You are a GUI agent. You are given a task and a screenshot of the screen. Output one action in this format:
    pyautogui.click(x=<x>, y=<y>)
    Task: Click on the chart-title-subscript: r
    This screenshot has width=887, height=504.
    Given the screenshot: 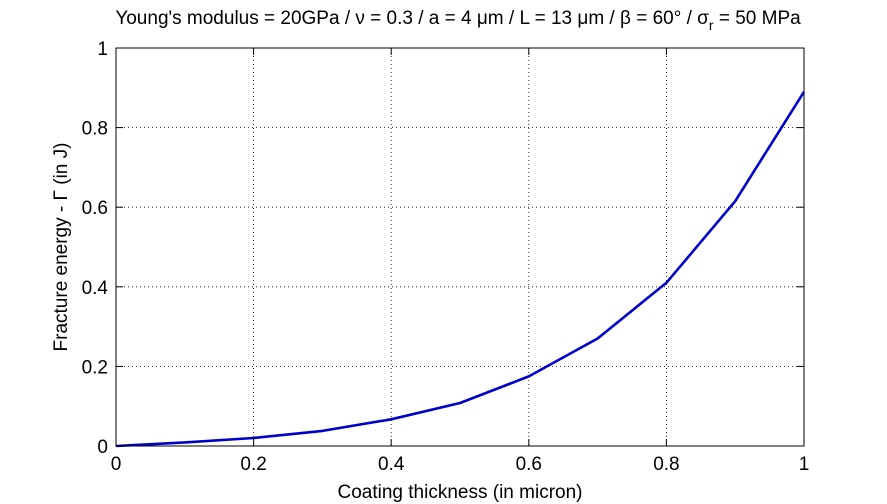 What is the action you would take?
    pyautogui.click(x=711, y=25)
    